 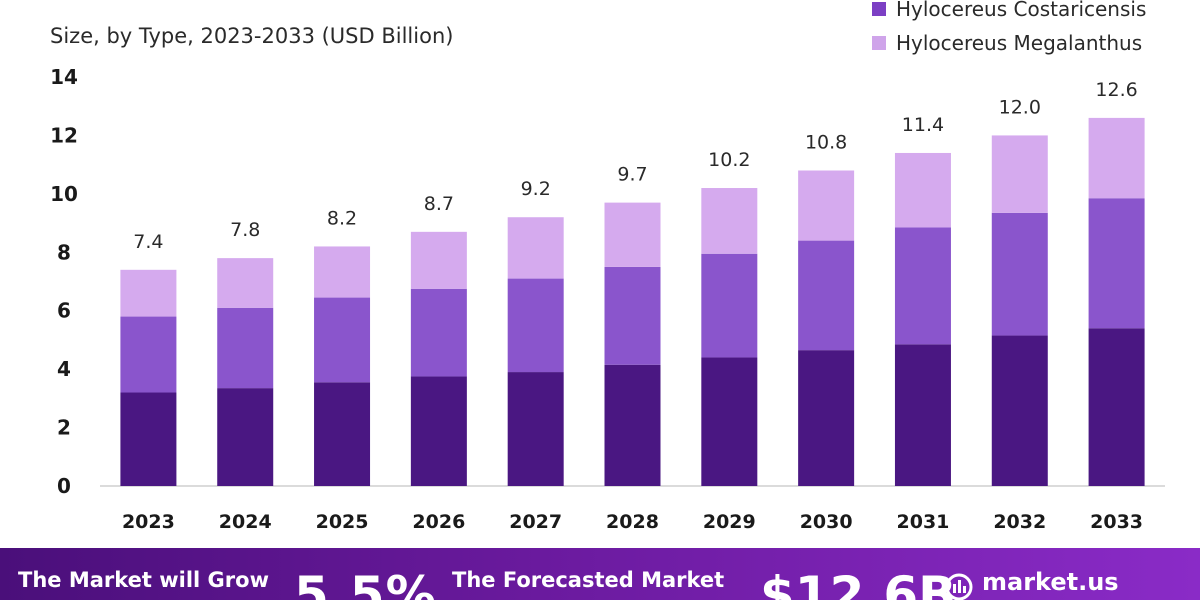 What do you see at coordinates (252, 36) in the screenshot?
I see `chart-subtitle: Size, by Type, 2023-2033 (USD Billion)` at bounding box center [252, 36].